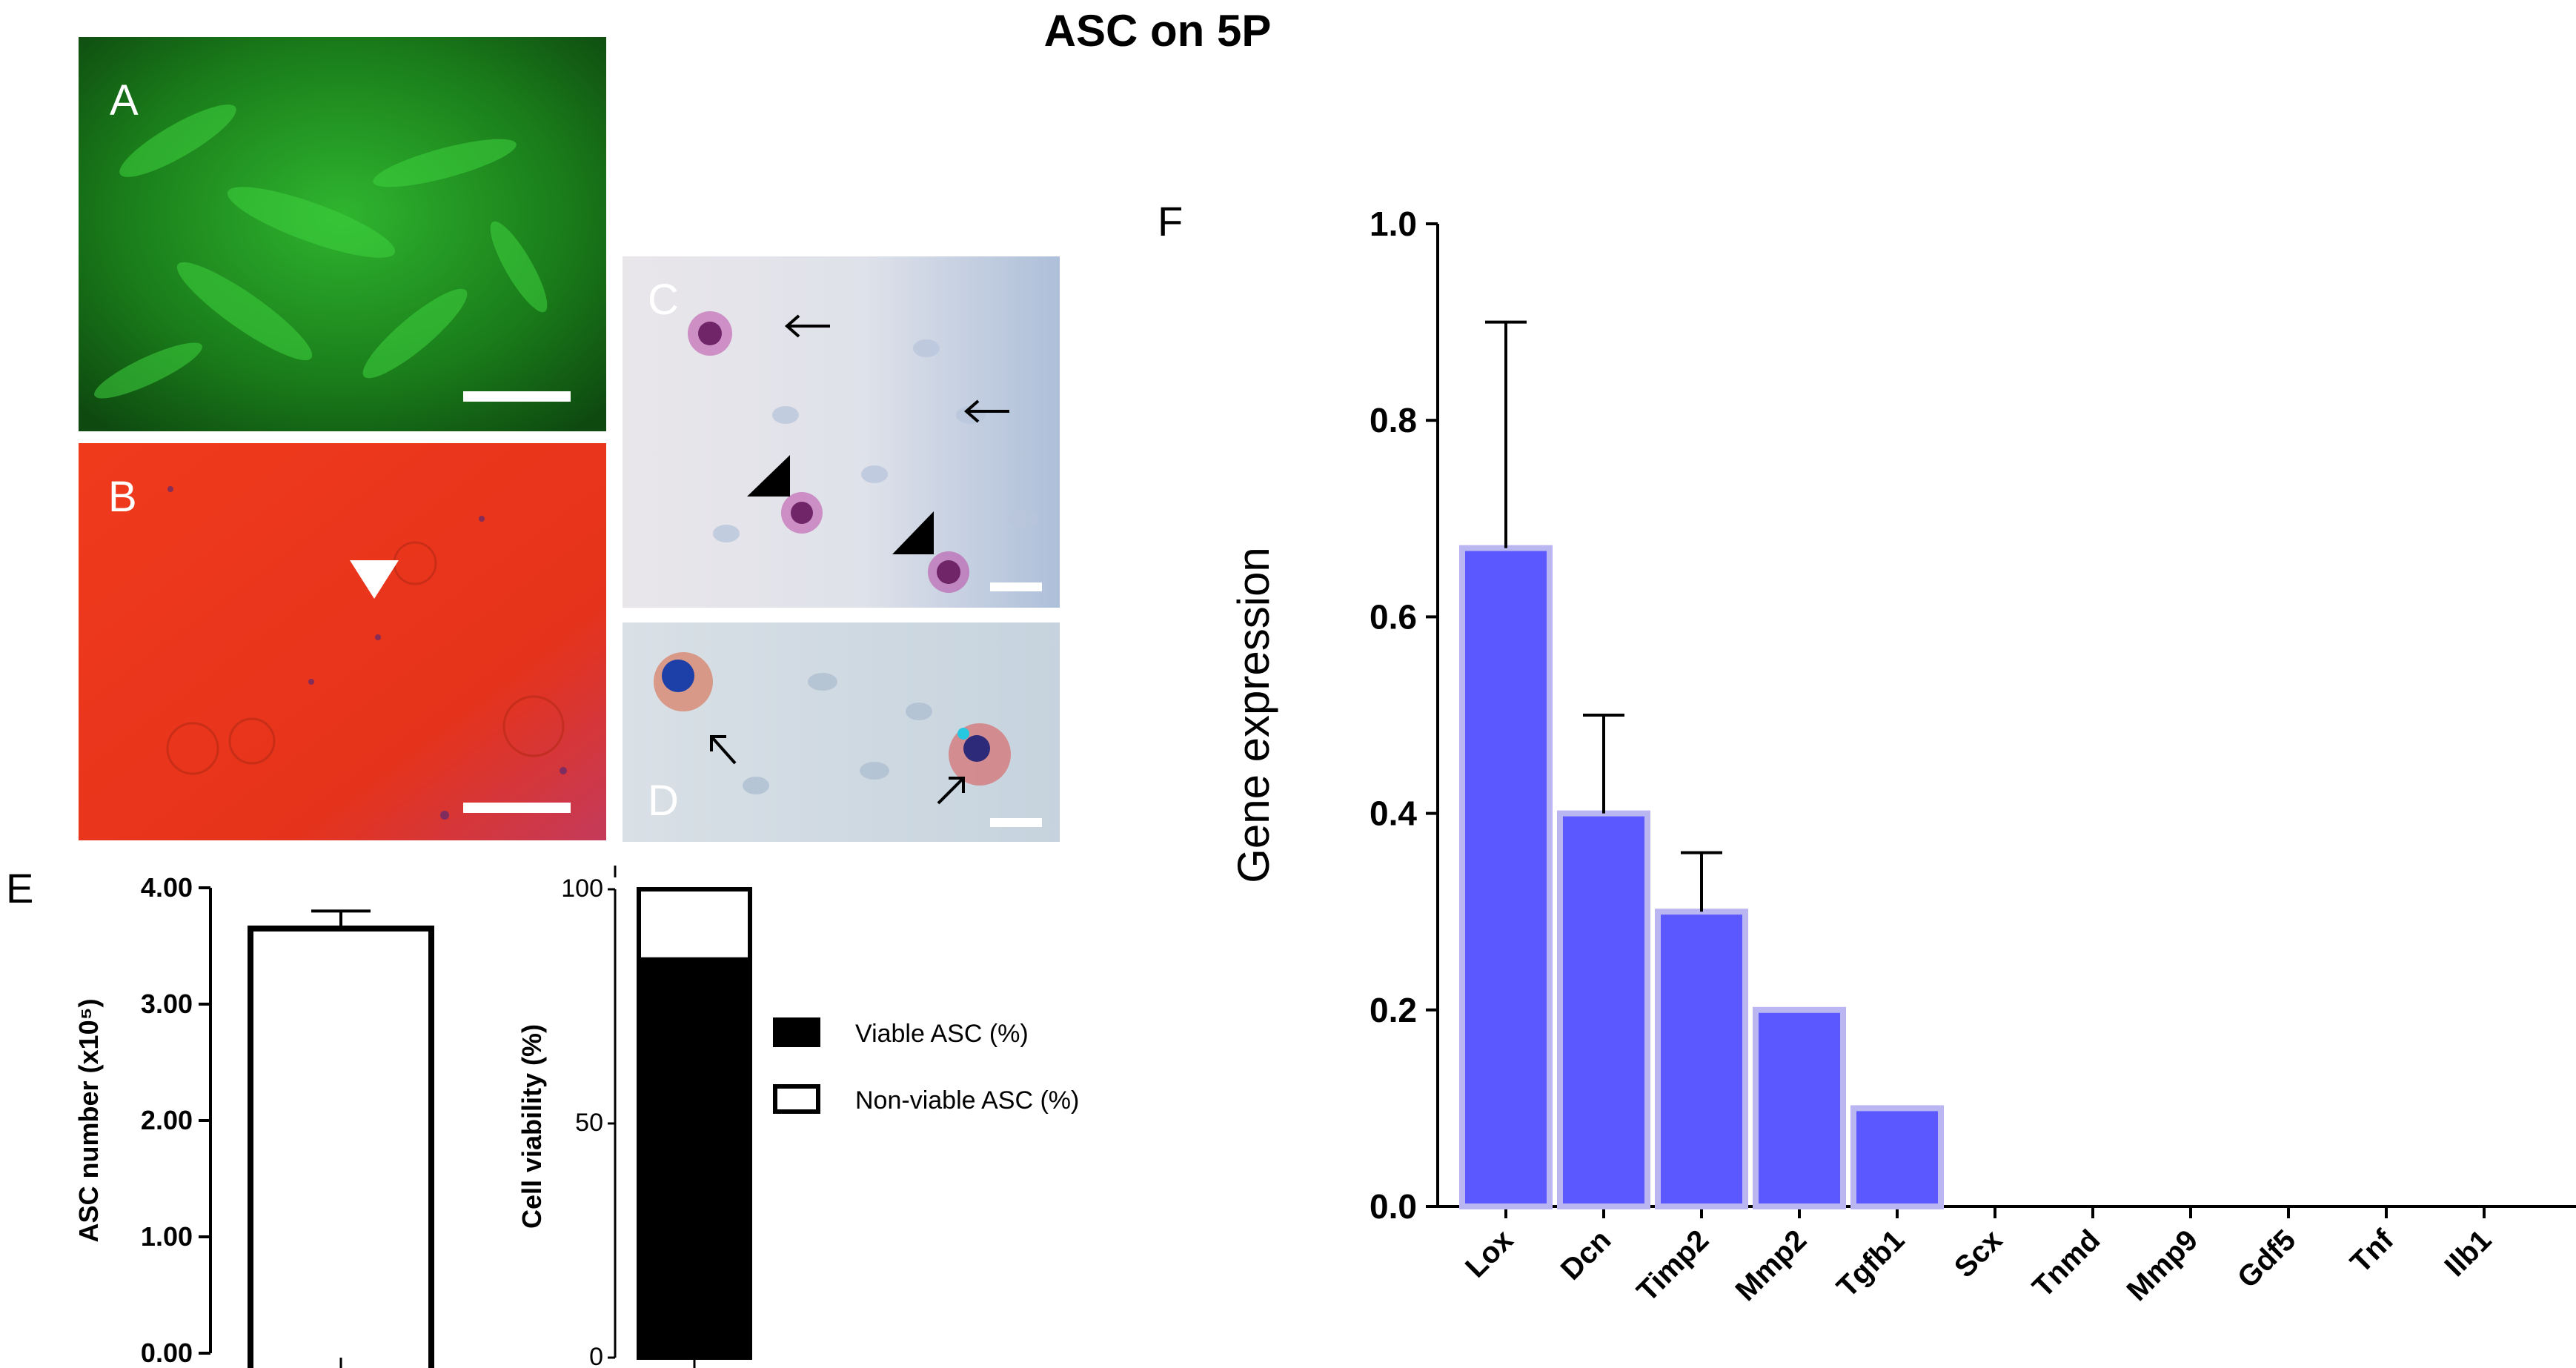 This screenshot has width=2576, height=1368. I want to click on y-tick-label: 2.00, so click(167, 1120).